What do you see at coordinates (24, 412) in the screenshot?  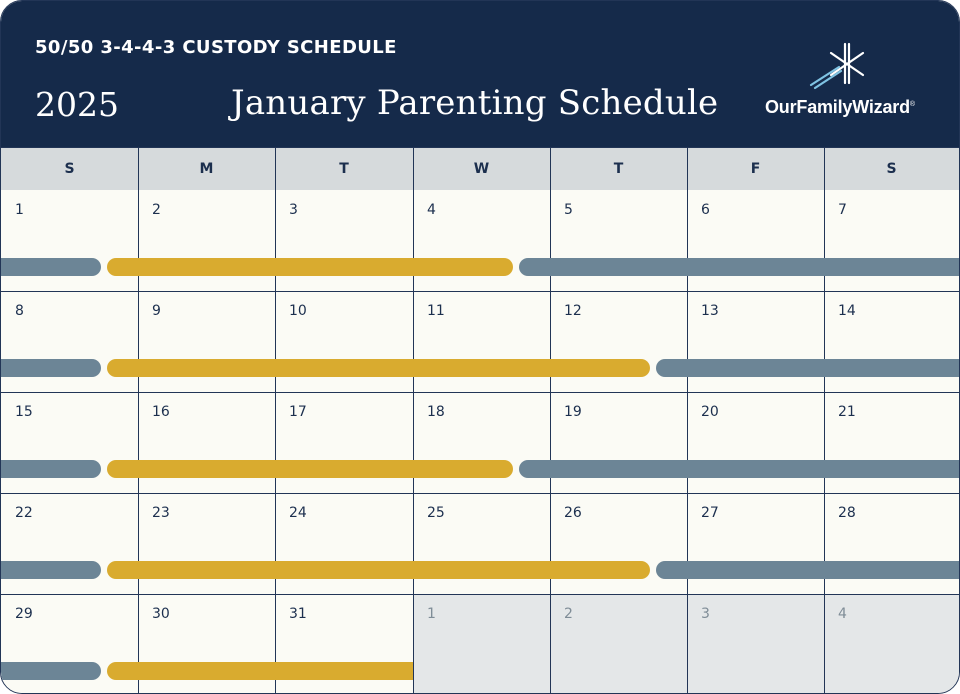 I see `day-number: 15` at bounding box center [24, 412].